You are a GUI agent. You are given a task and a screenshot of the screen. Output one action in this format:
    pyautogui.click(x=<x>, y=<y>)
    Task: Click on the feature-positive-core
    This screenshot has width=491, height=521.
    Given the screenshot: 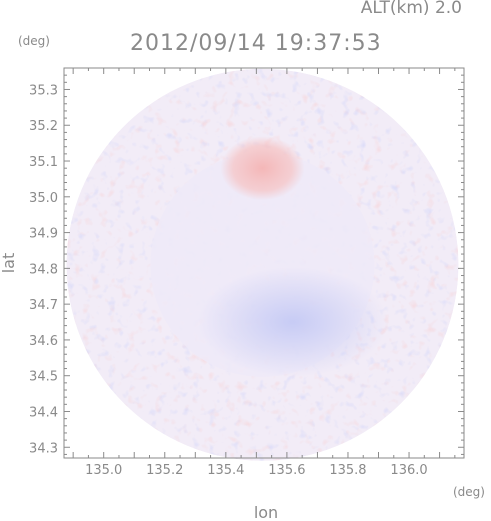 What is the action you would take?
    pyautogui.click(x=262, y=168)
    